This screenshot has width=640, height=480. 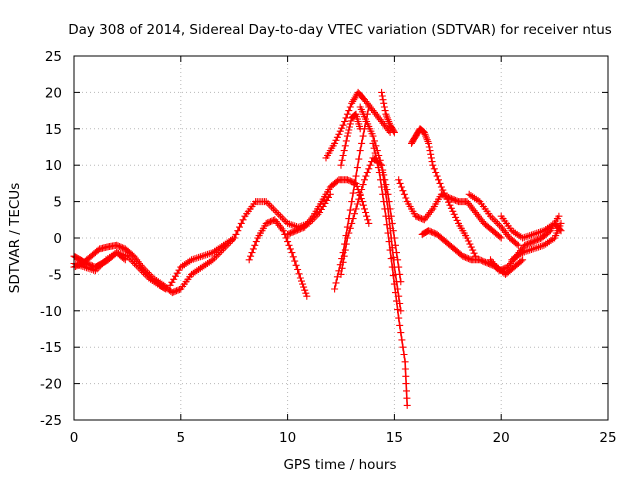 What do you see at coordinates (181, 438) in the screenshot?
I see `x-tick-label: 5` at bounding box center [181, 438].